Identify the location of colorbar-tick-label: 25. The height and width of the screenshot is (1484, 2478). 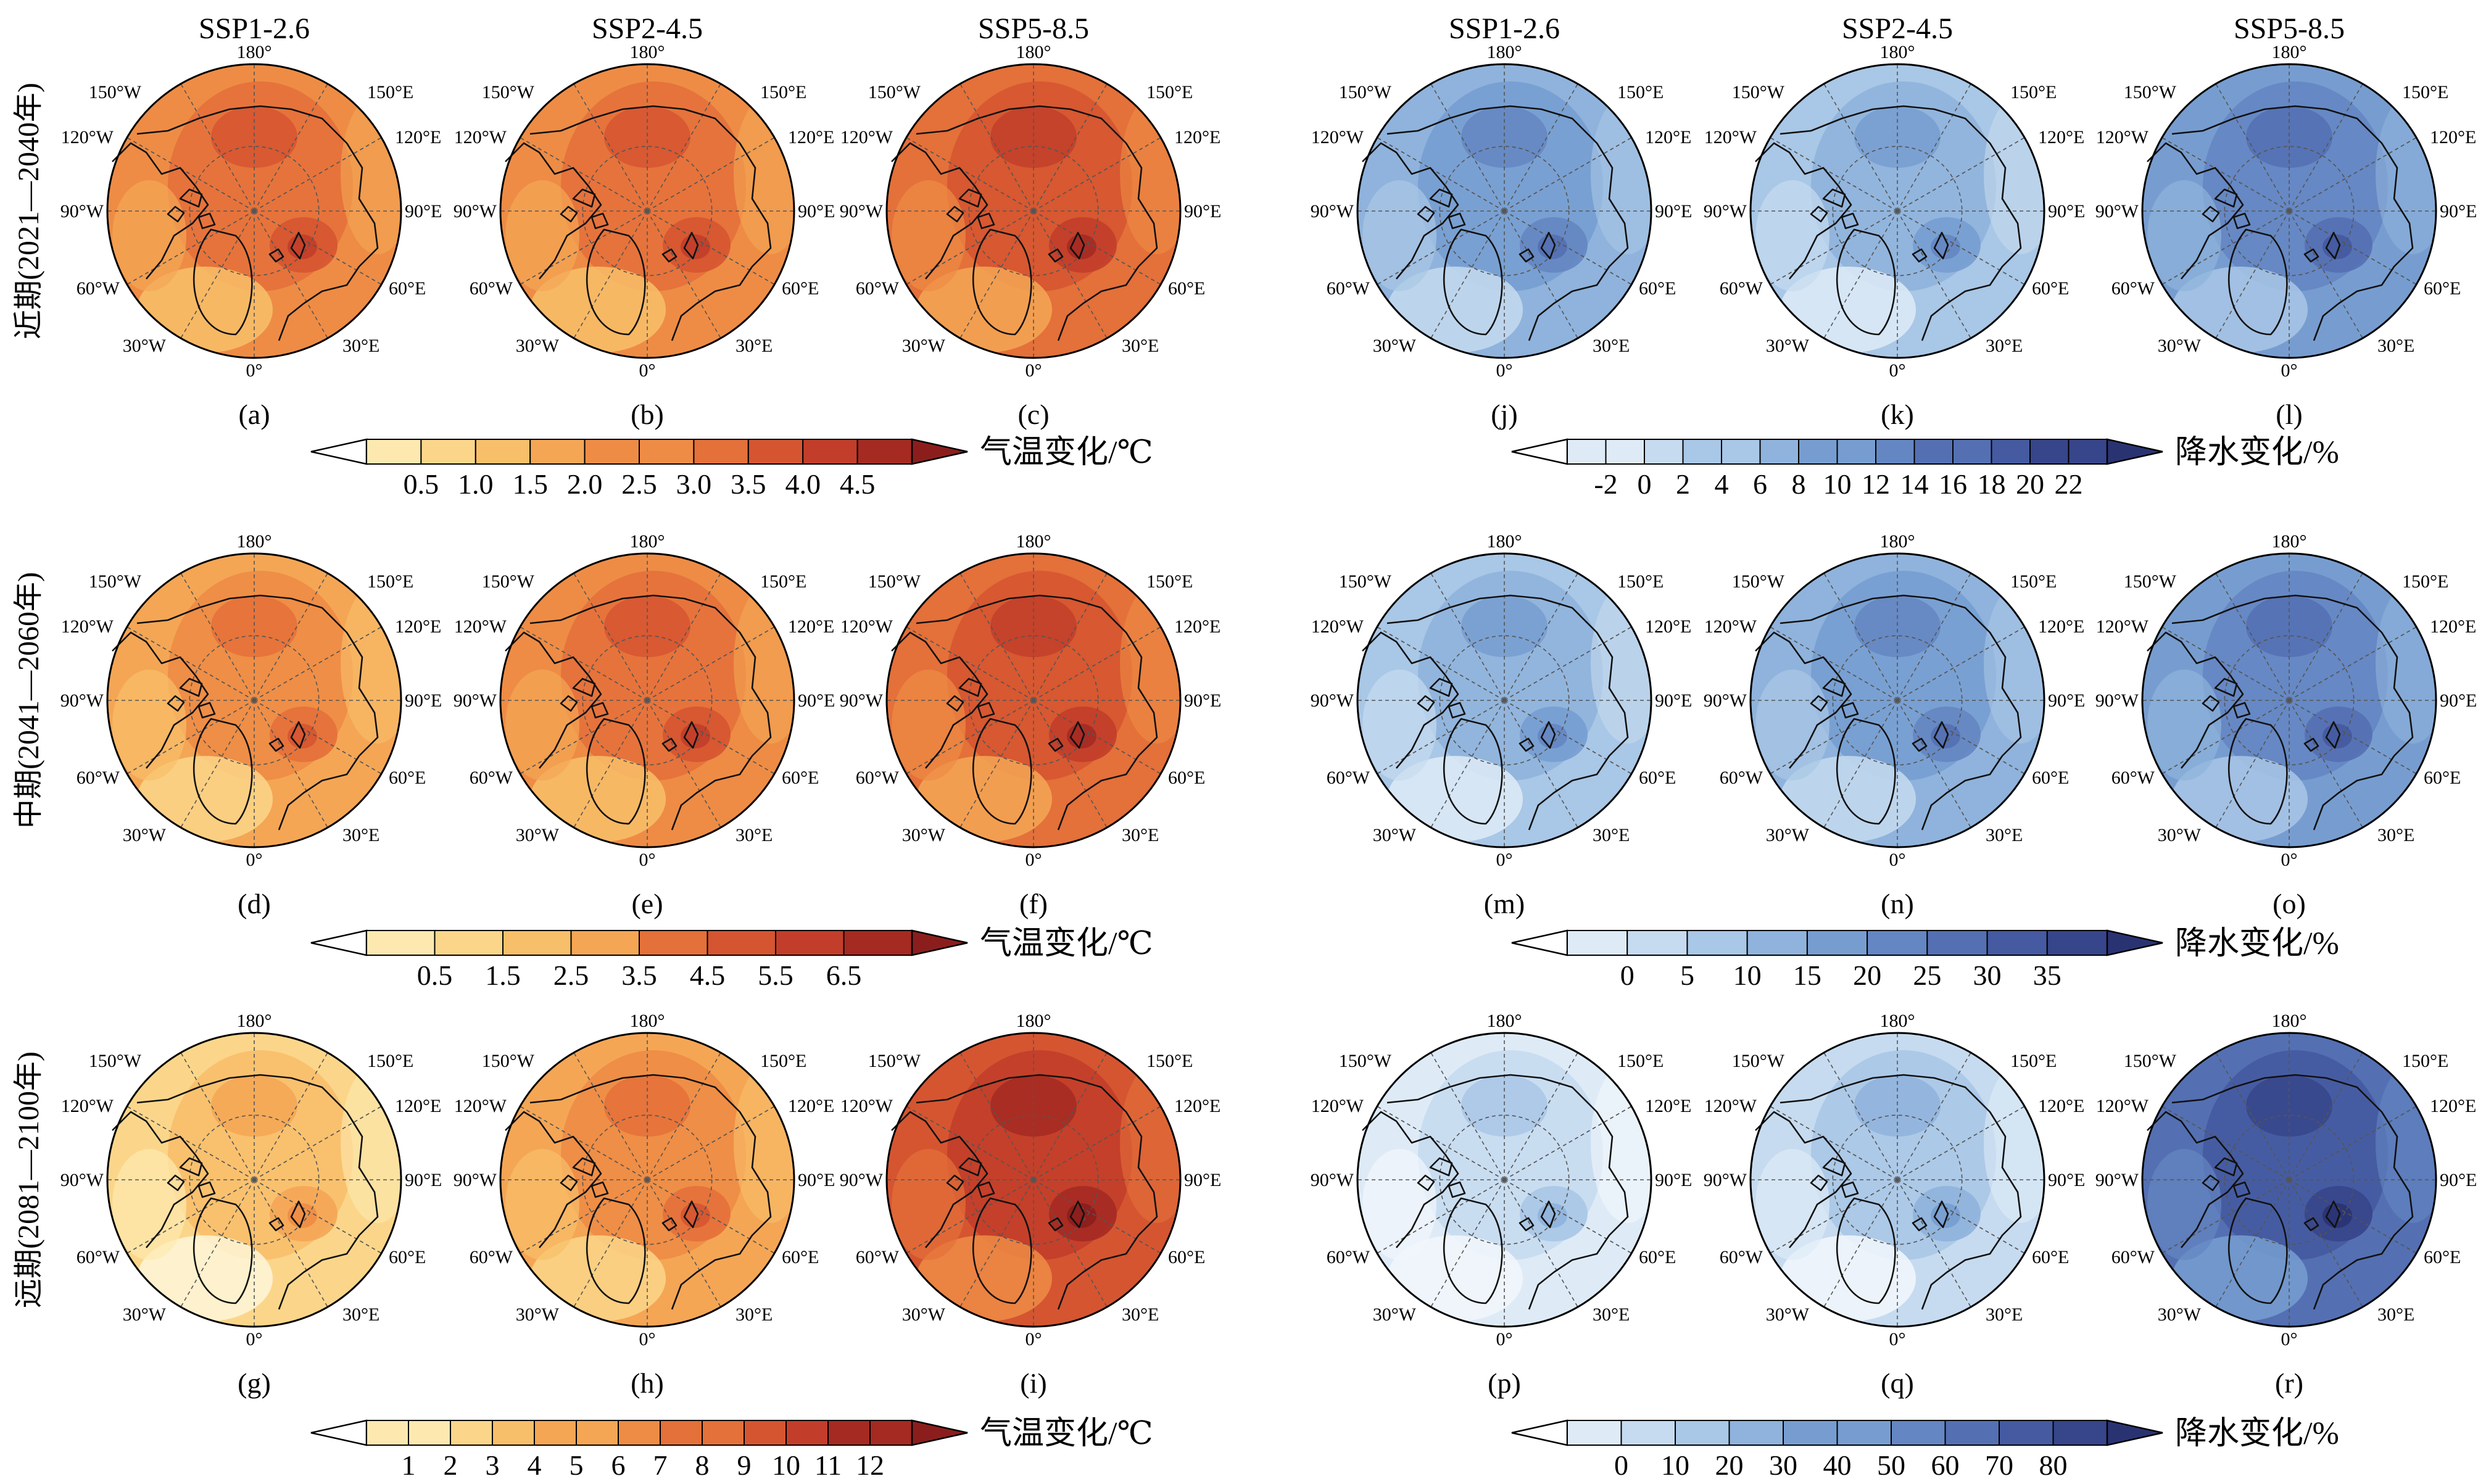
(1927, 975).